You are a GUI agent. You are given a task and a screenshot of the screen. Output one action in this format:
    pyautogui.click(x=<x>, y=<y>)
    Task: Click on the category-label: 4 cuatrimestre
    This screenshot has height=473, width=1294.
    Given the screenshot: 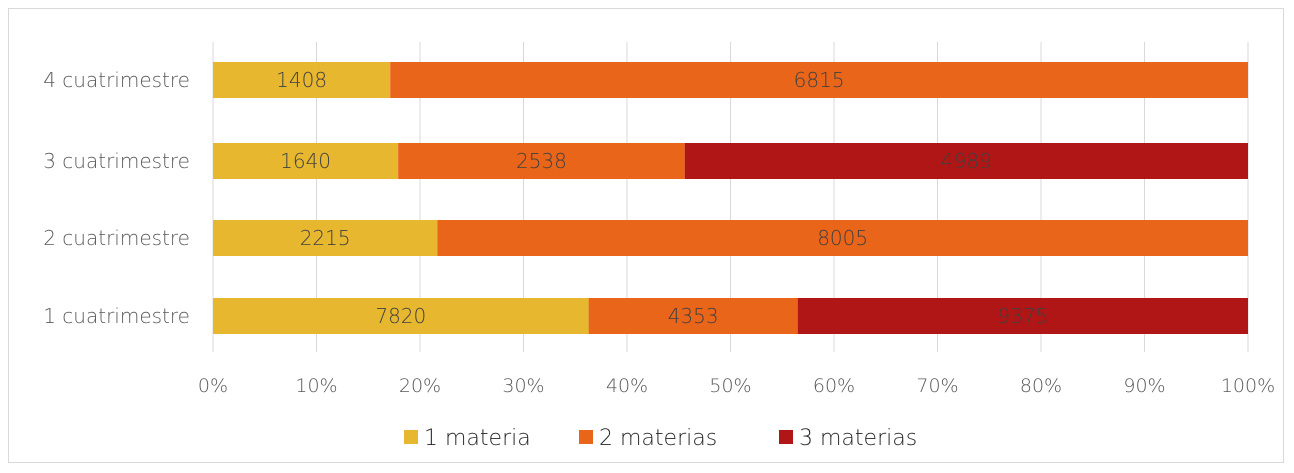 What is the action you would take?
    pyautogui.click(x=116, y=80)
    